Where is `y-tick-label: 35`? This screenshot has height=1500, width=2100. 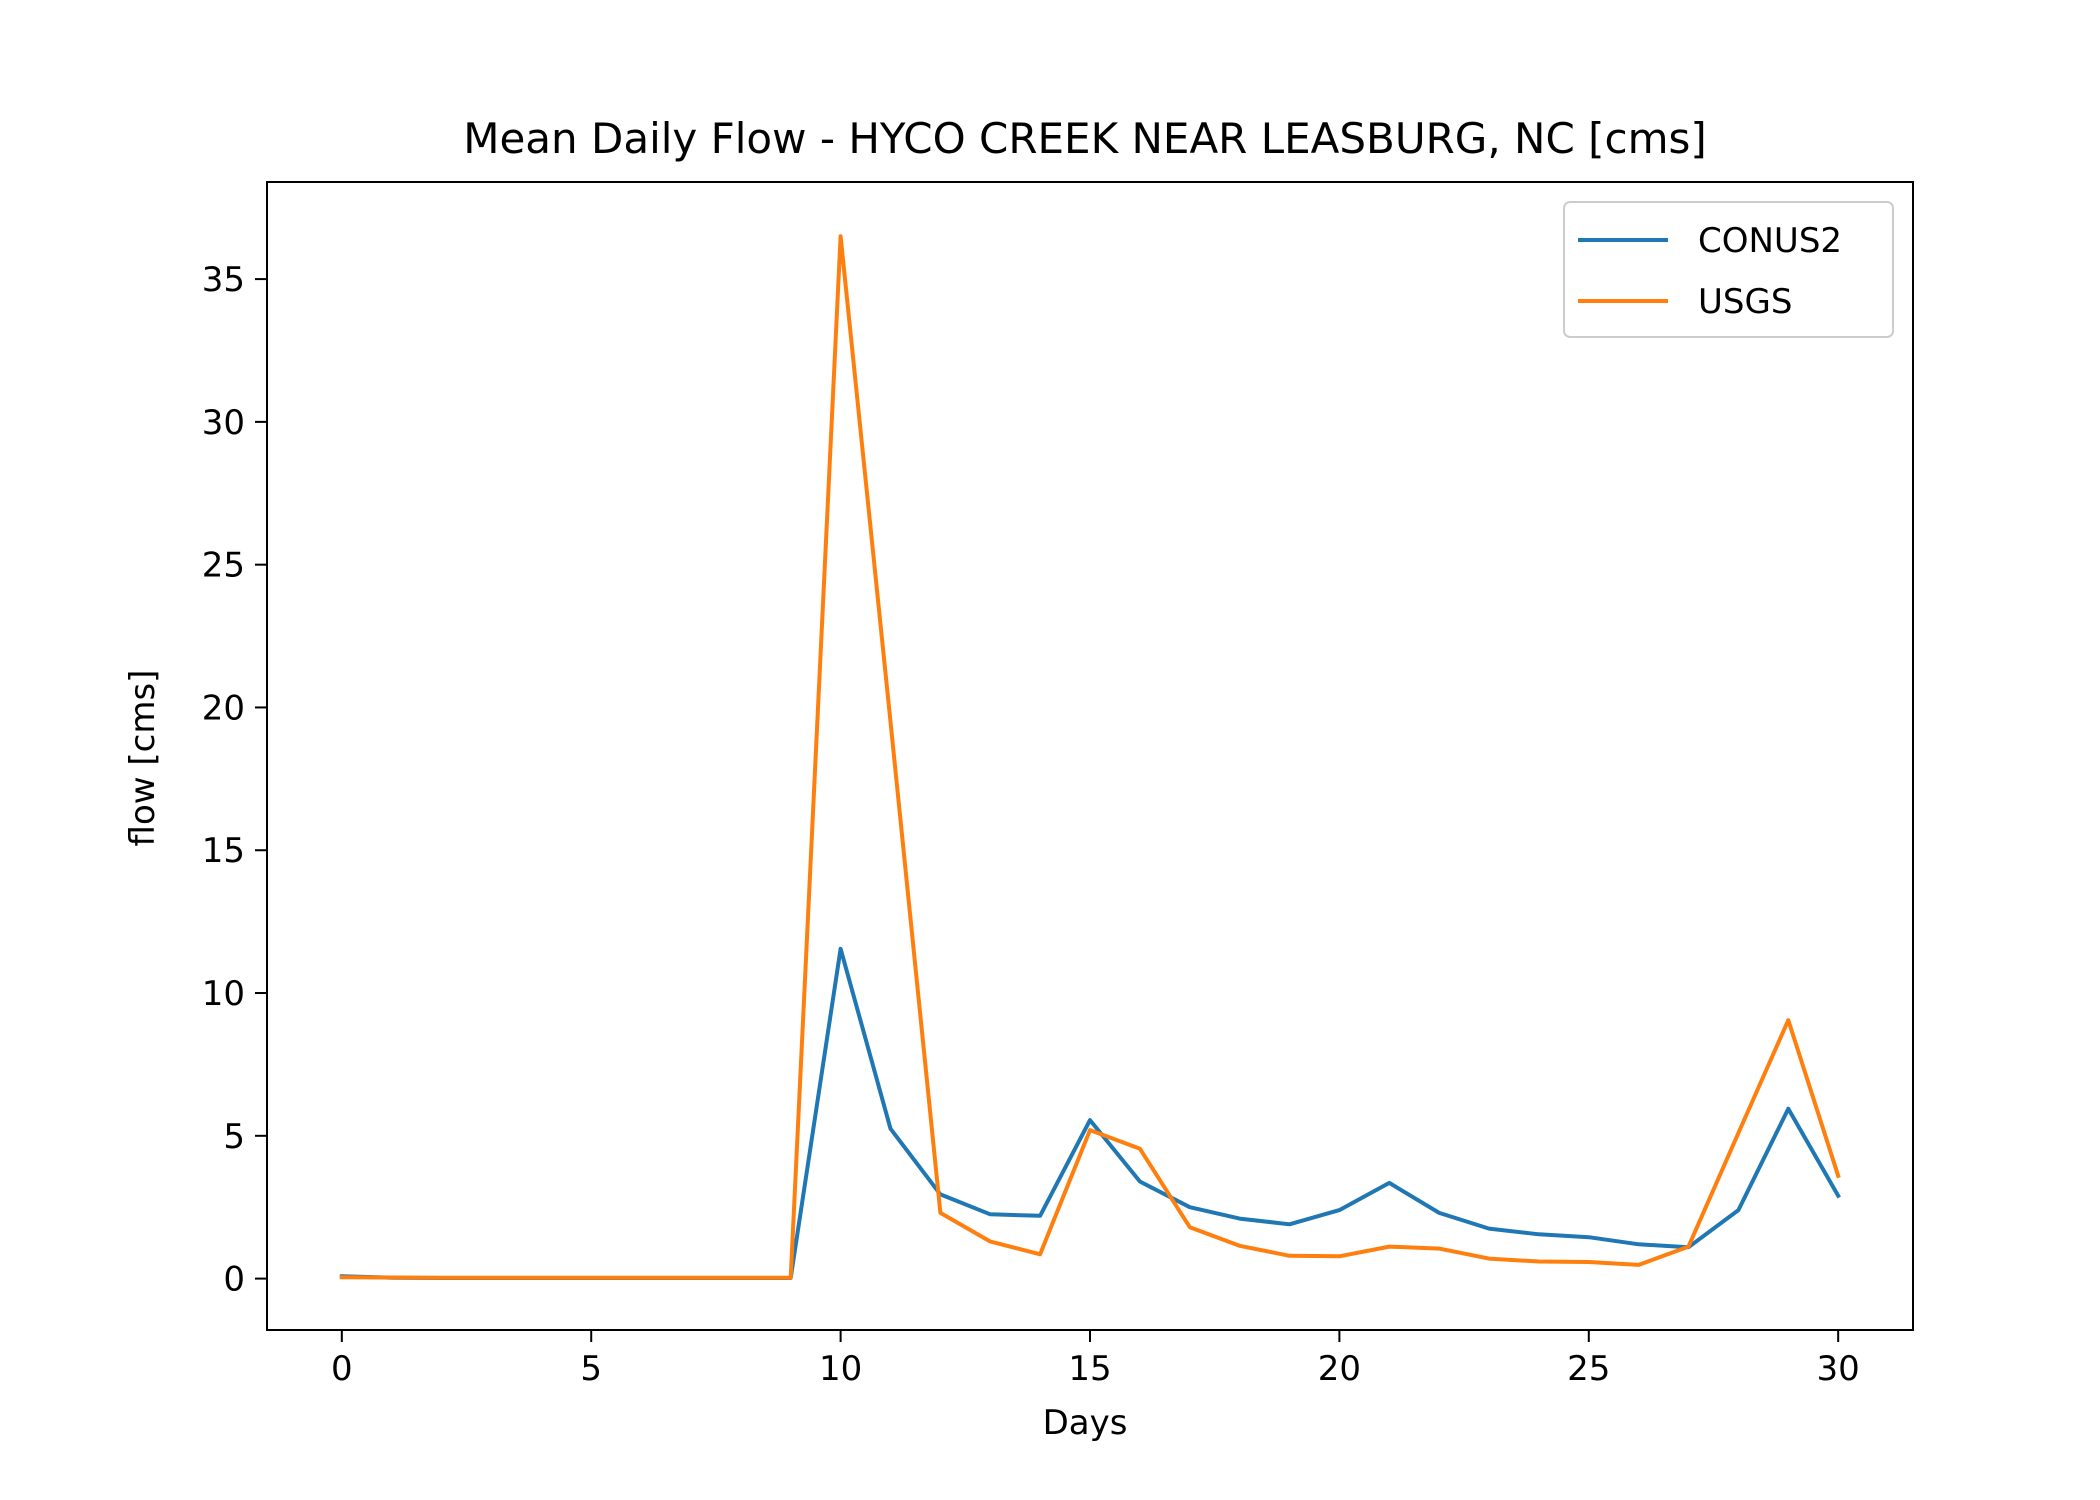
y-tick-label: 35 is located at coordinates (223, 280).